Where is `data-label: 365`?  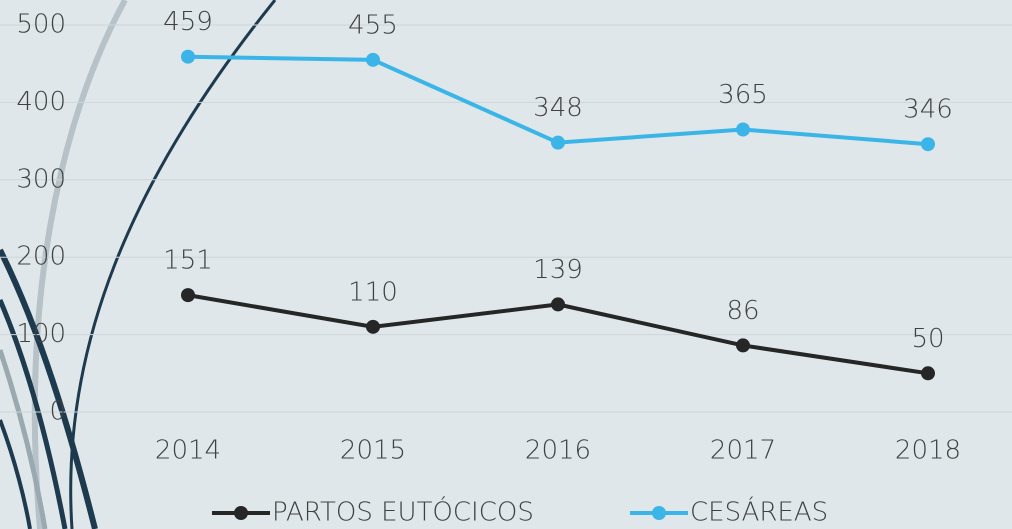 data-label: 365 is located at coordinates (743, 95).